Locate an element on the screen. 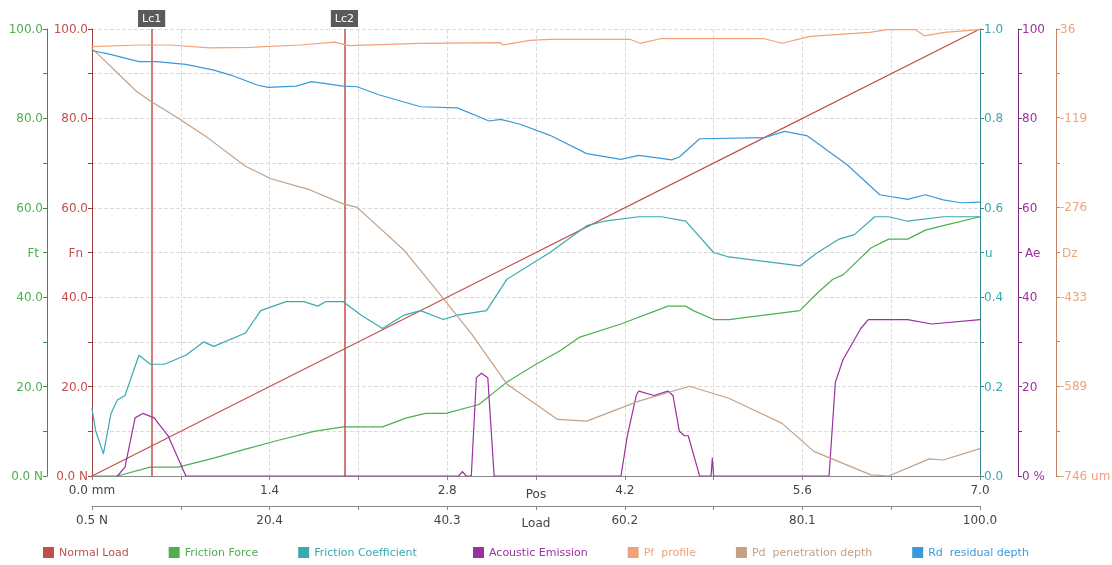 This screenshot has height=565, width=1112. y2-tick-label: -433 is located at coordinates (1074, 297).